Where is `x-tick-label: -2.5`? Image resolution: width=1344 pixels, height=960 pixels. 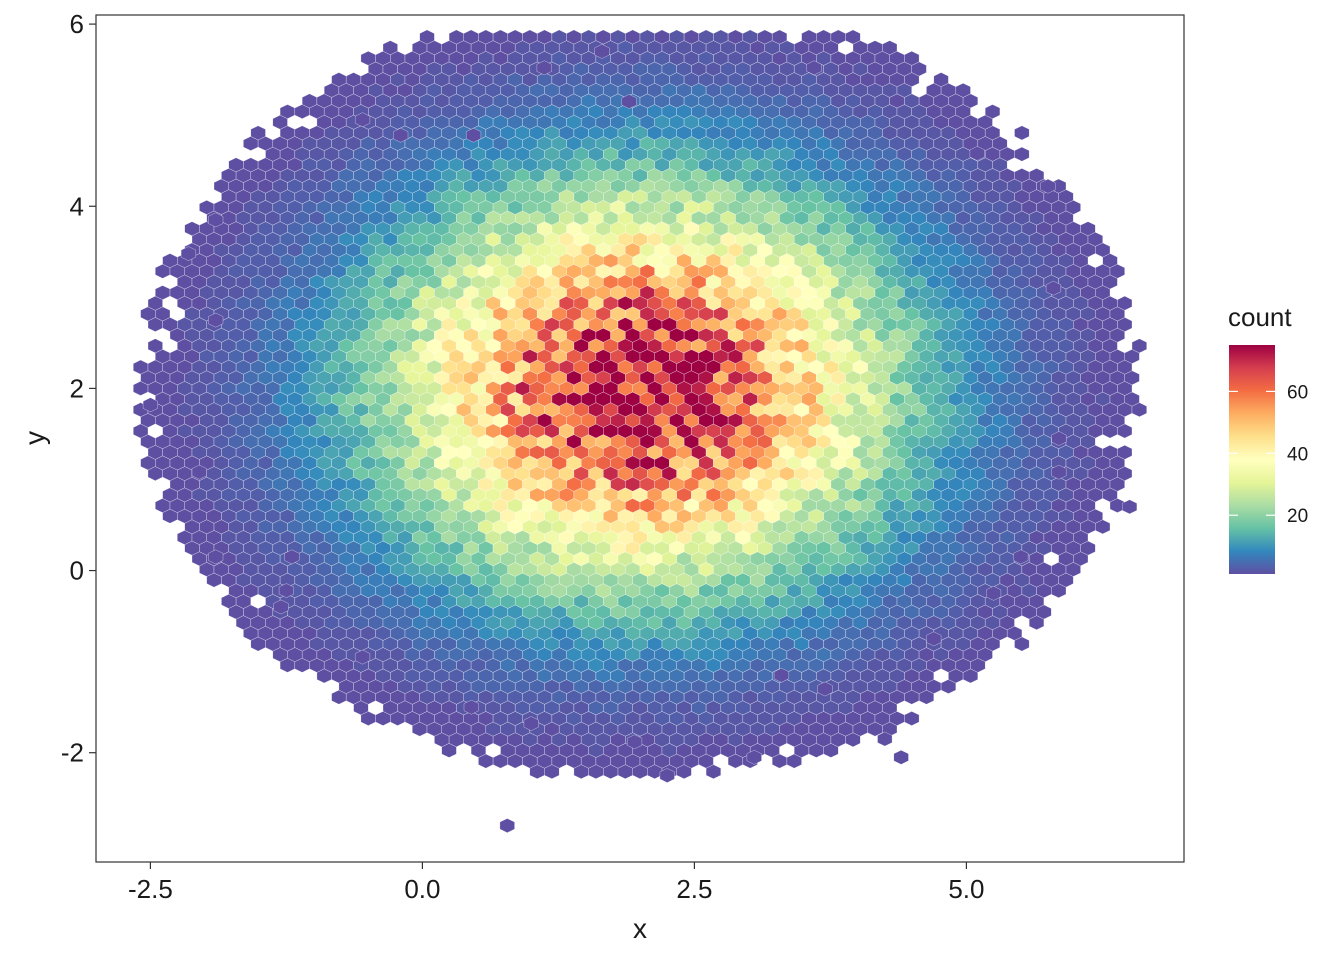
x-tick-label: -2.5 is located at coordinates (150, 889).